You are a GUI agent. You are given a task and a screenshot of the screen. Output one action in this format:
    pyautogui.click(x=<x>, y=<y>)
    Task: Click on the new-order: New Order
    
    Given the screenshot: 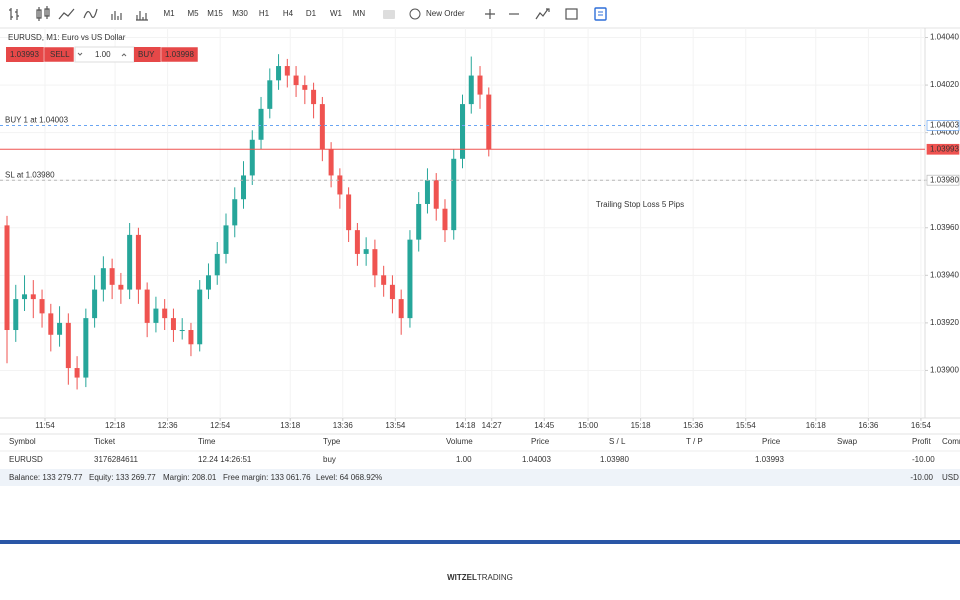 What is the action you would take?
    pyautogui.click(x=445, y=13)
    